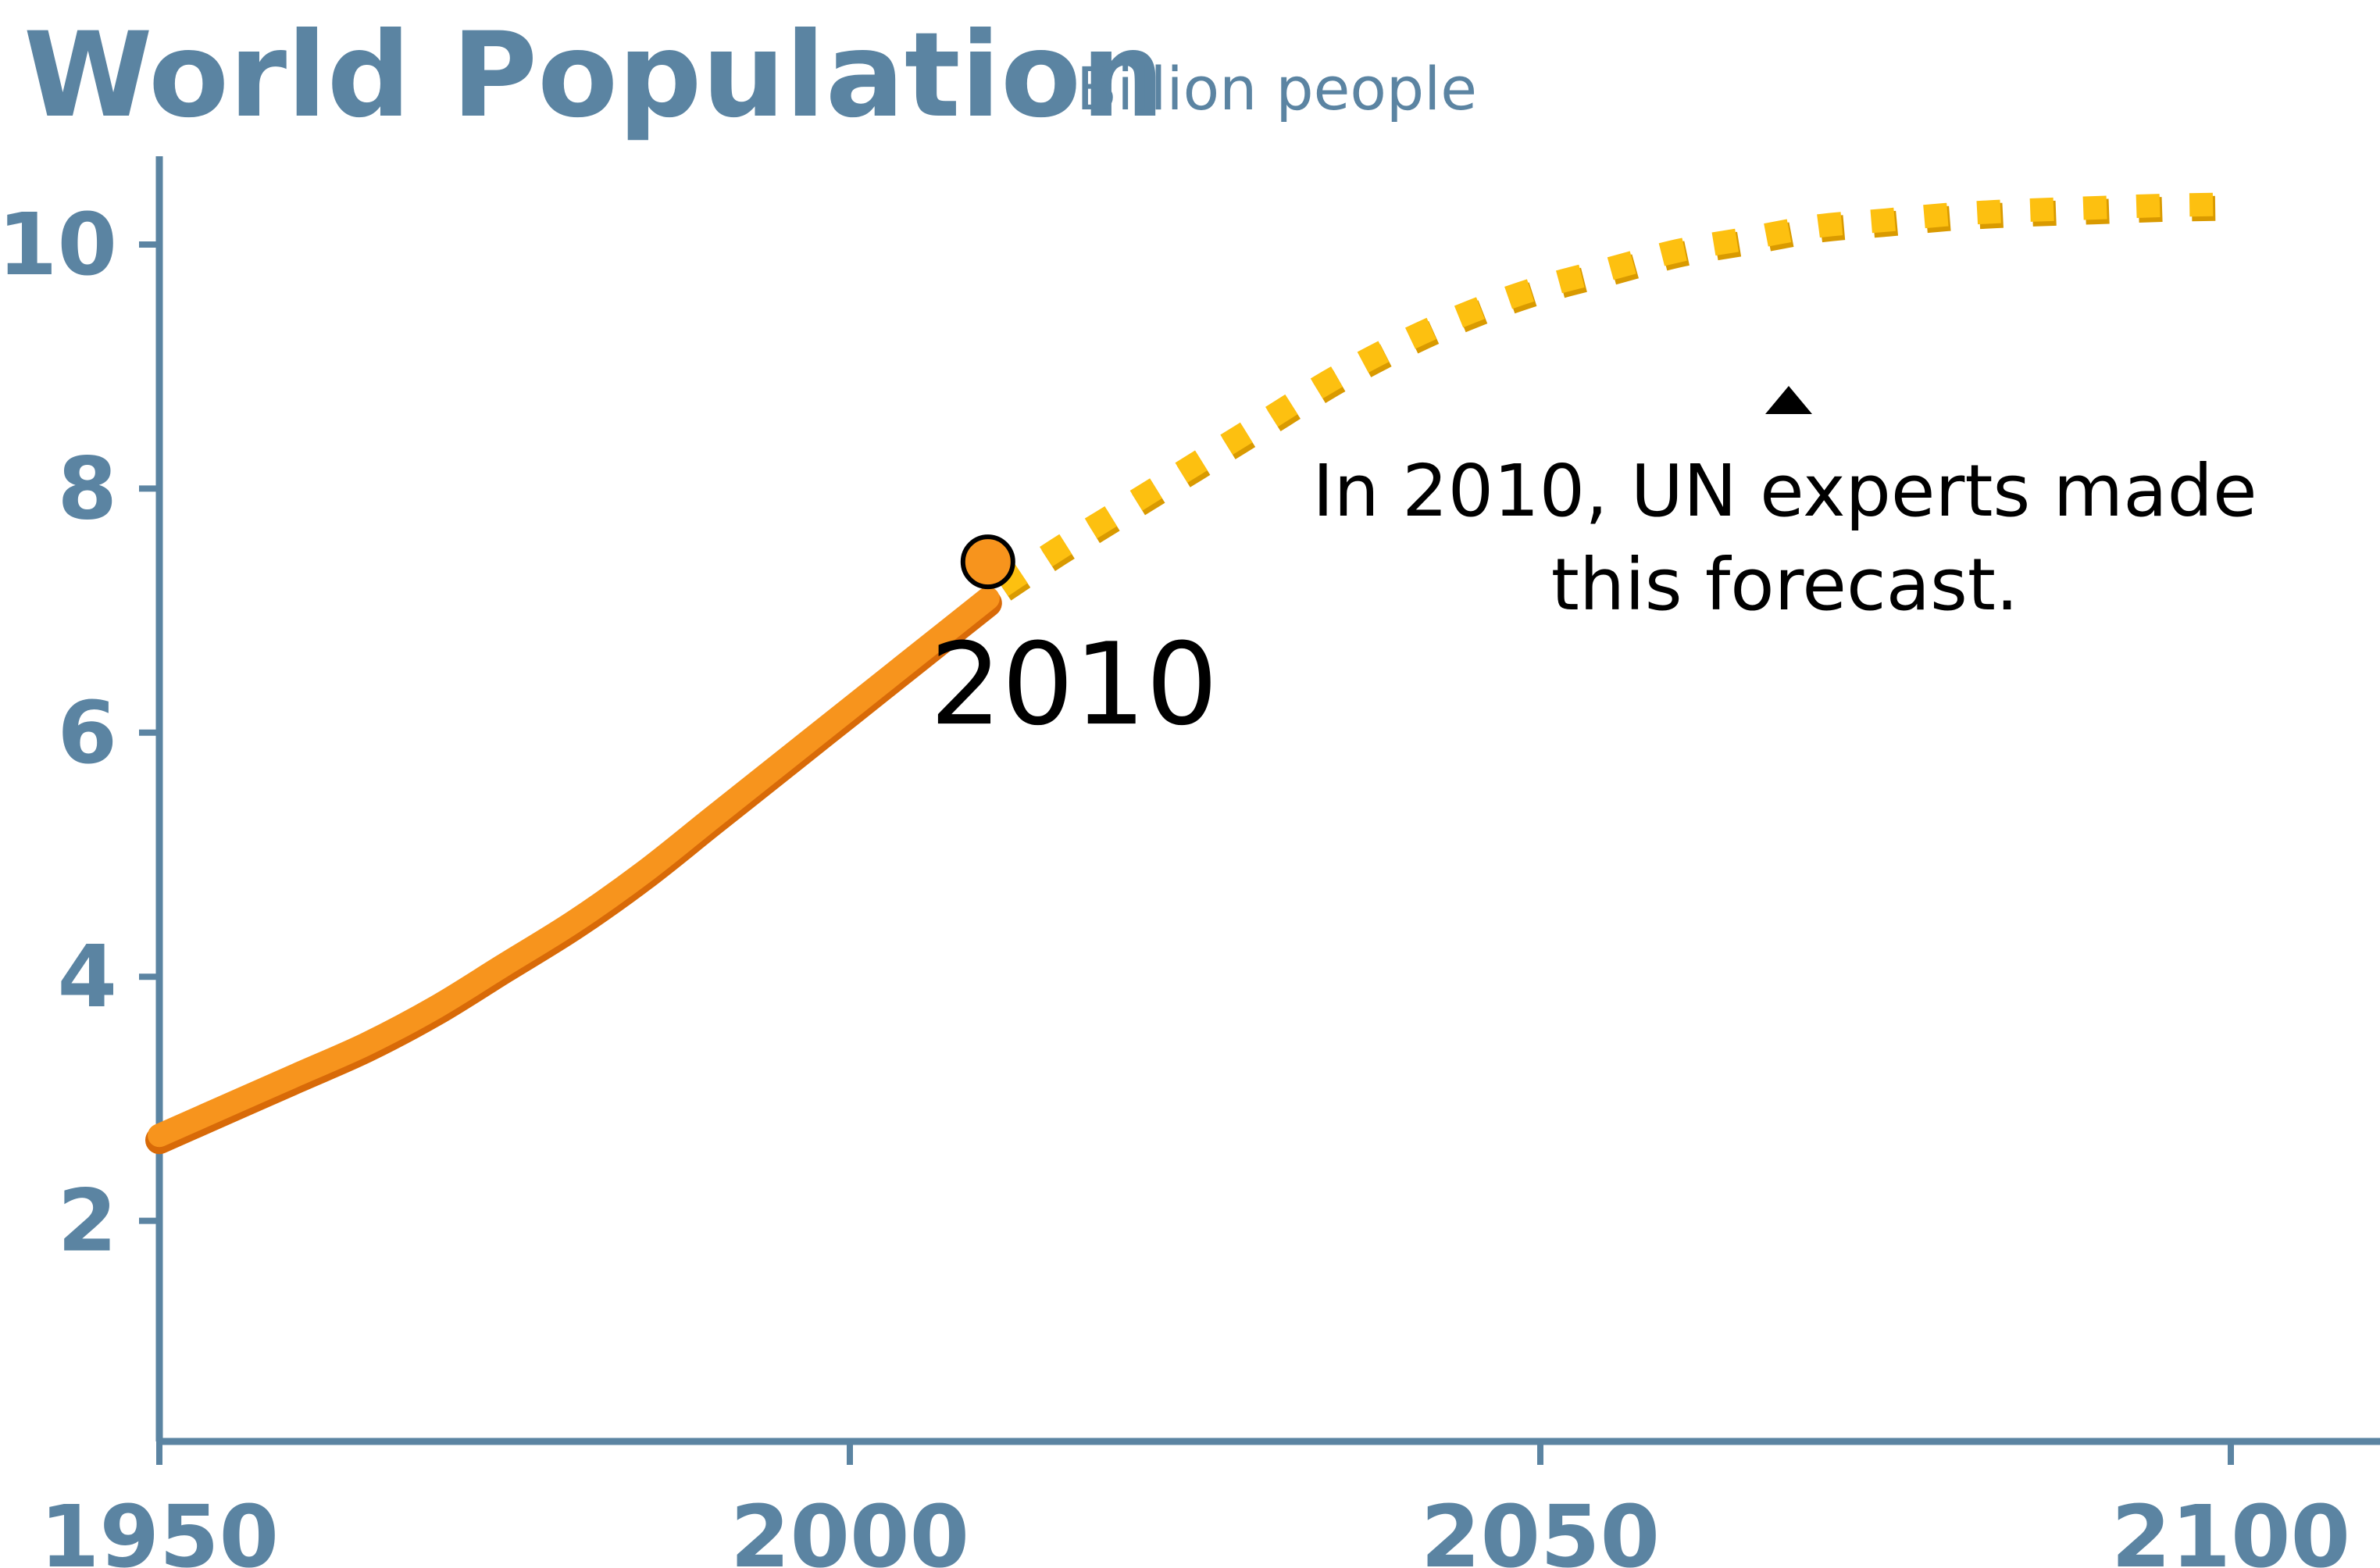  Describe the element at coordinates (849, 1527) in the screenshot. I see `x-tick-label: 2000` at that location.